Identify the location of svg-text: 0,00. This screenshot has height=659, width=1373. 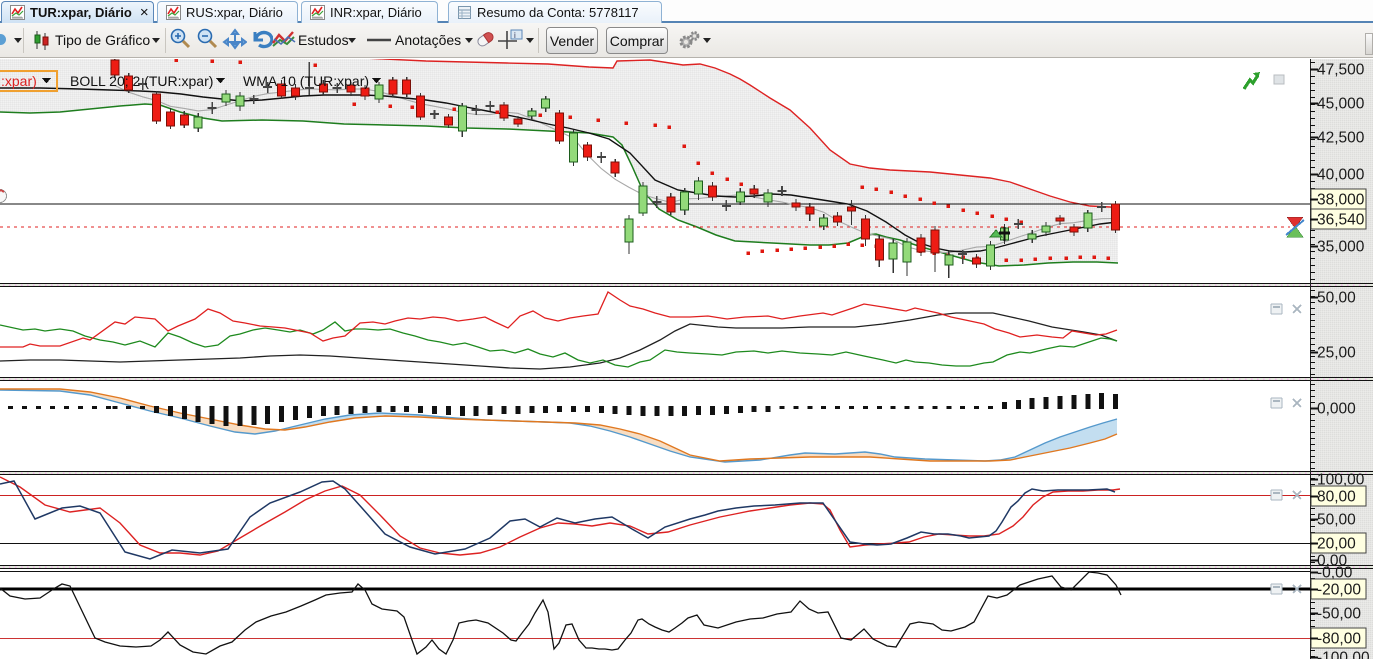
(1332, 561).